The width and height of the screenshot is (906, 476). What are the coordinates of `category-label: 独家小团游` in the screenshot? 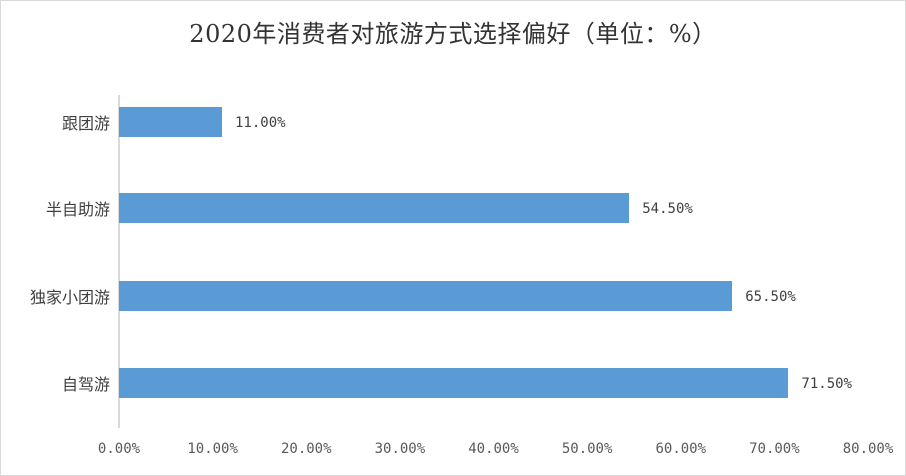 It's located at (69, 297).